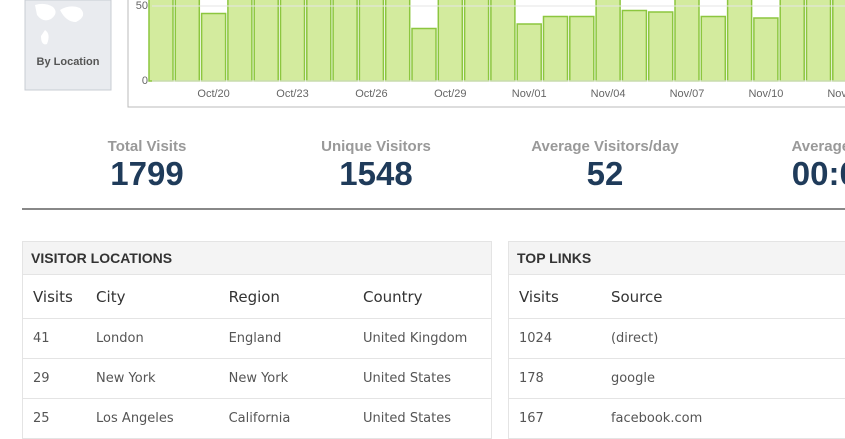 This screenshot has width=845, height=439. I want to click on x-tick-label: Nov/04, so click(608, 94).